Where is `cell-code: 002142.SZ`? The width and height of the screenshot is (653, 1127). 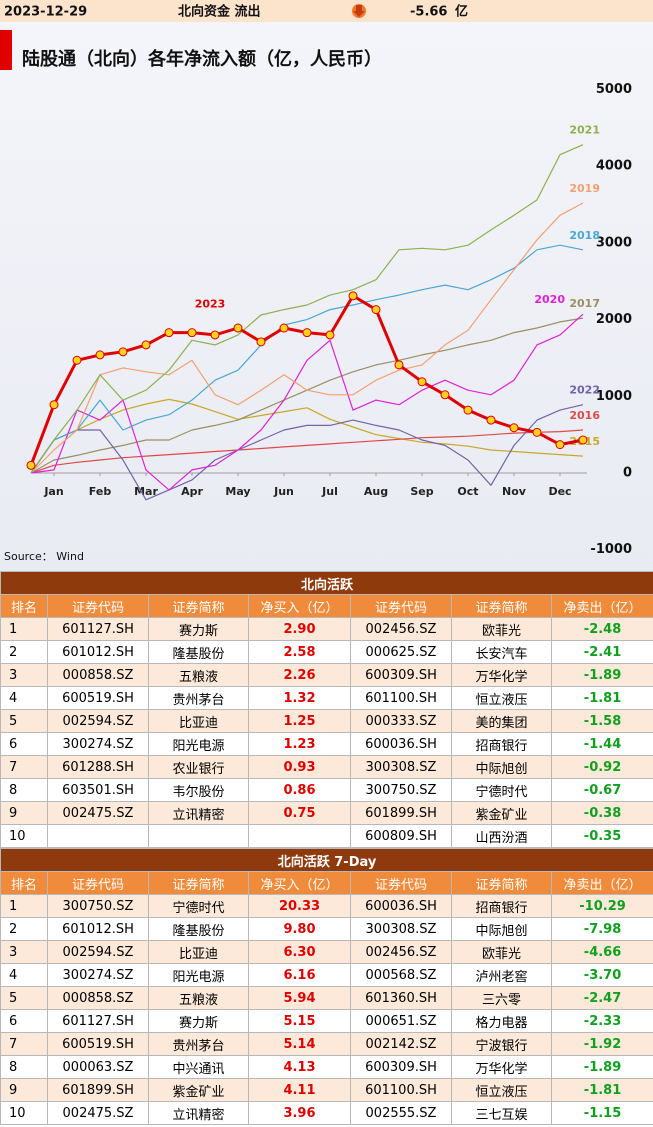 cell-code: 002142.SZ is located at coordinates (401, 1044).